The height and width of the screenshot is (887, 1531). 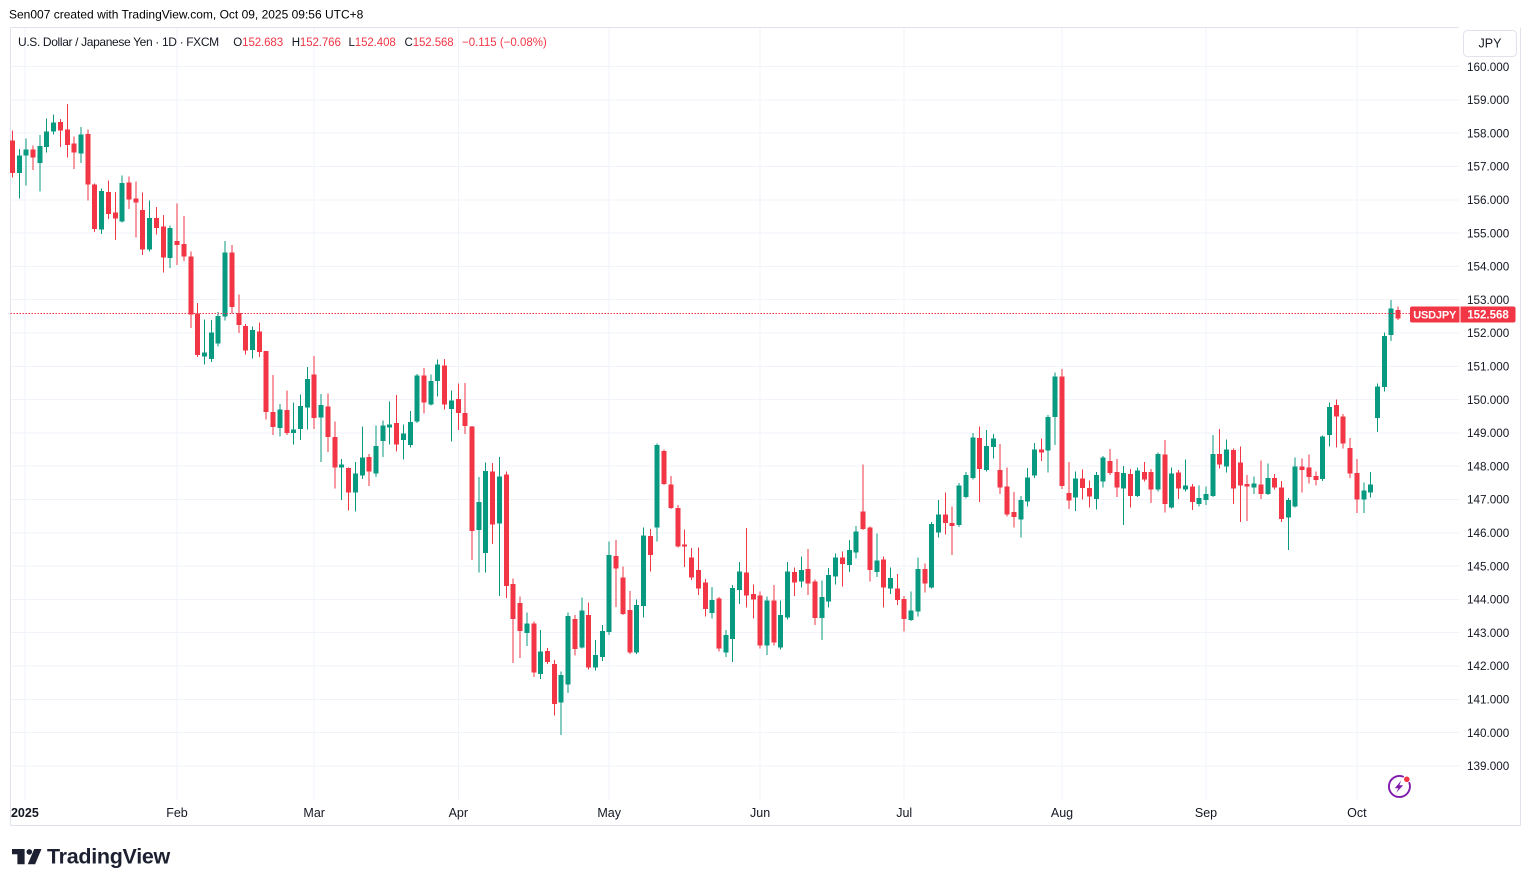 I want to click on svg-text: 146.000, so click(x=1488, y=533).